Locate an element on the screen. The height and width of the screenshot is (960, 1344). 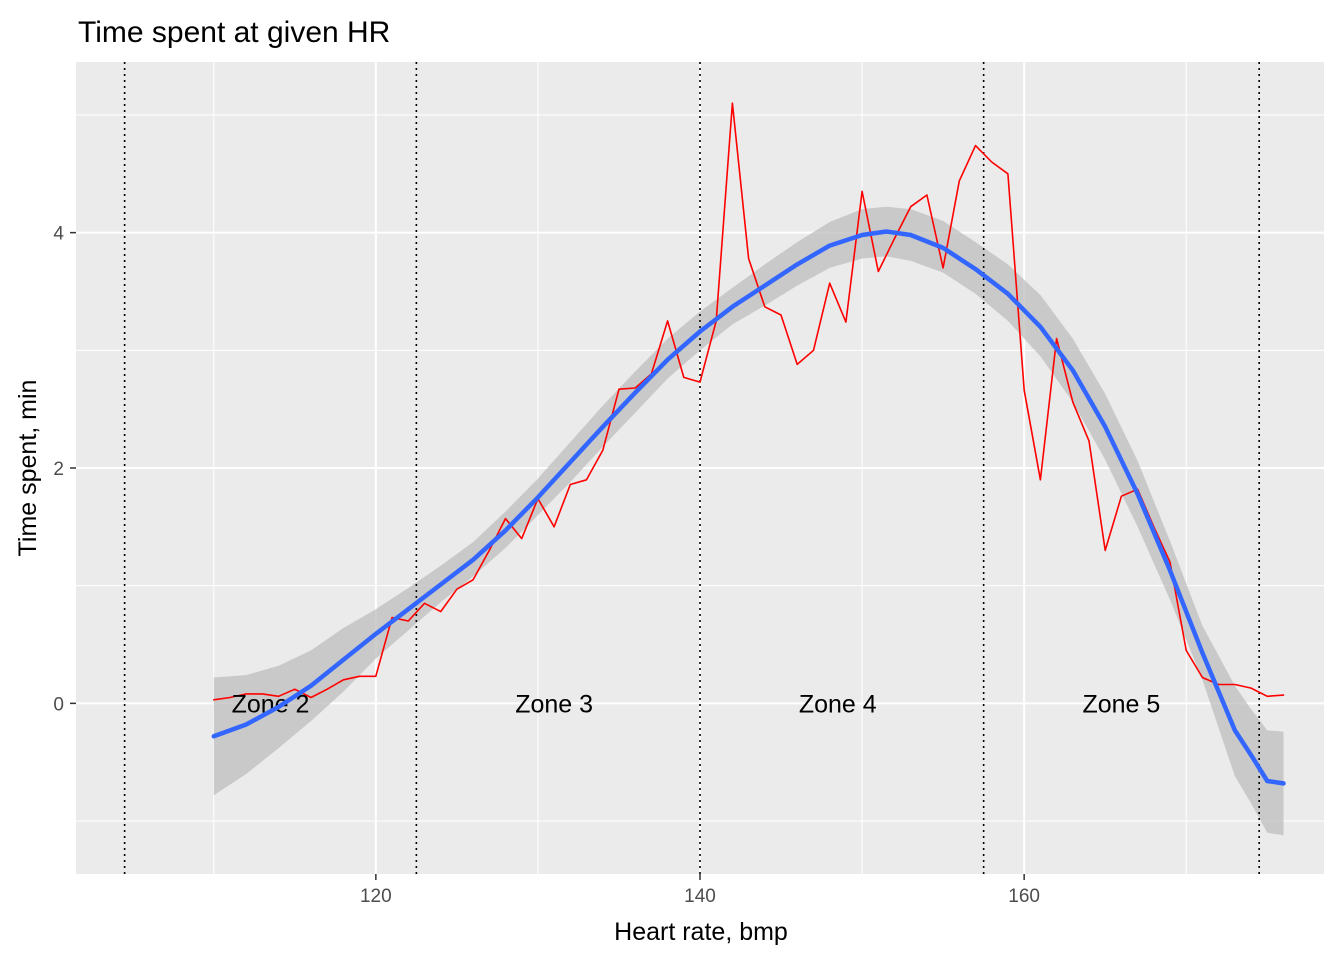
y-axis: 0 2 4 is located at coordinates (64, 469).